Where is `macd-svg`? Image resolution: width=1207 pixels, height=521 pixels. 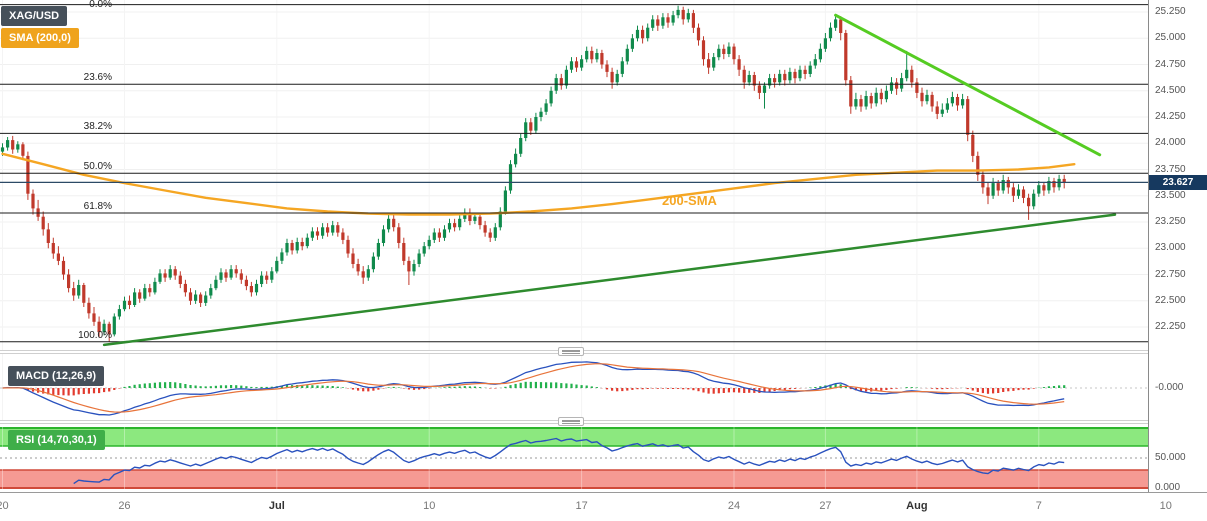 macd-svg is located at coordinates (574, 387).